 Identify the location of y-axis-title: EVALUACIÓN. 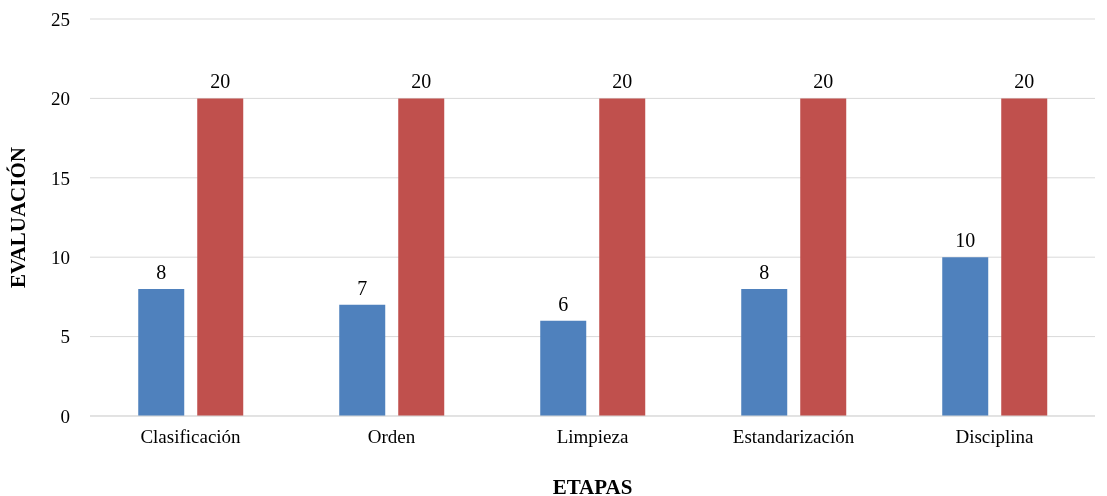
(18, 217).